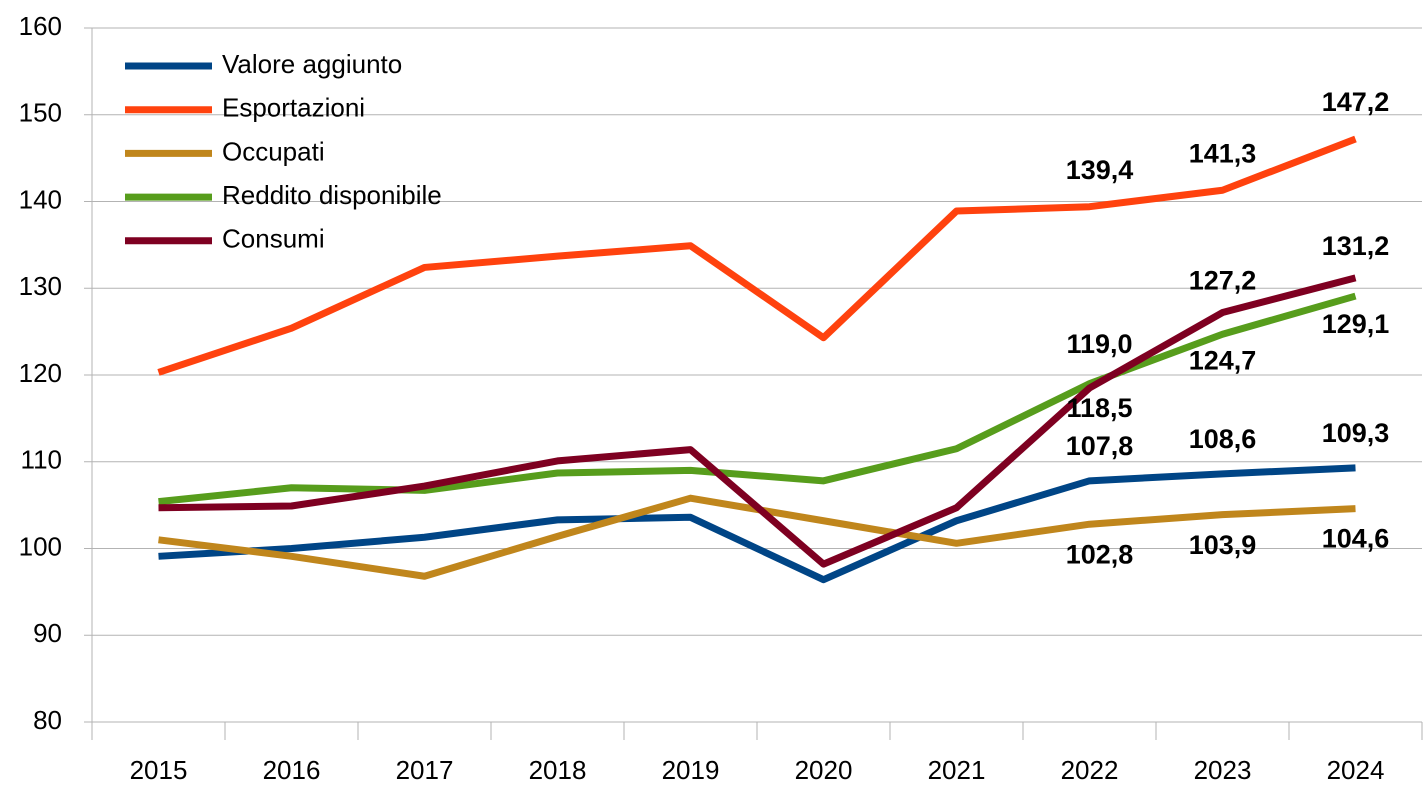  What do you see at coordinates (1356, 770) in the screenshot?
I see `x-tick-label: 2024` at bounding box center [1356, 770].